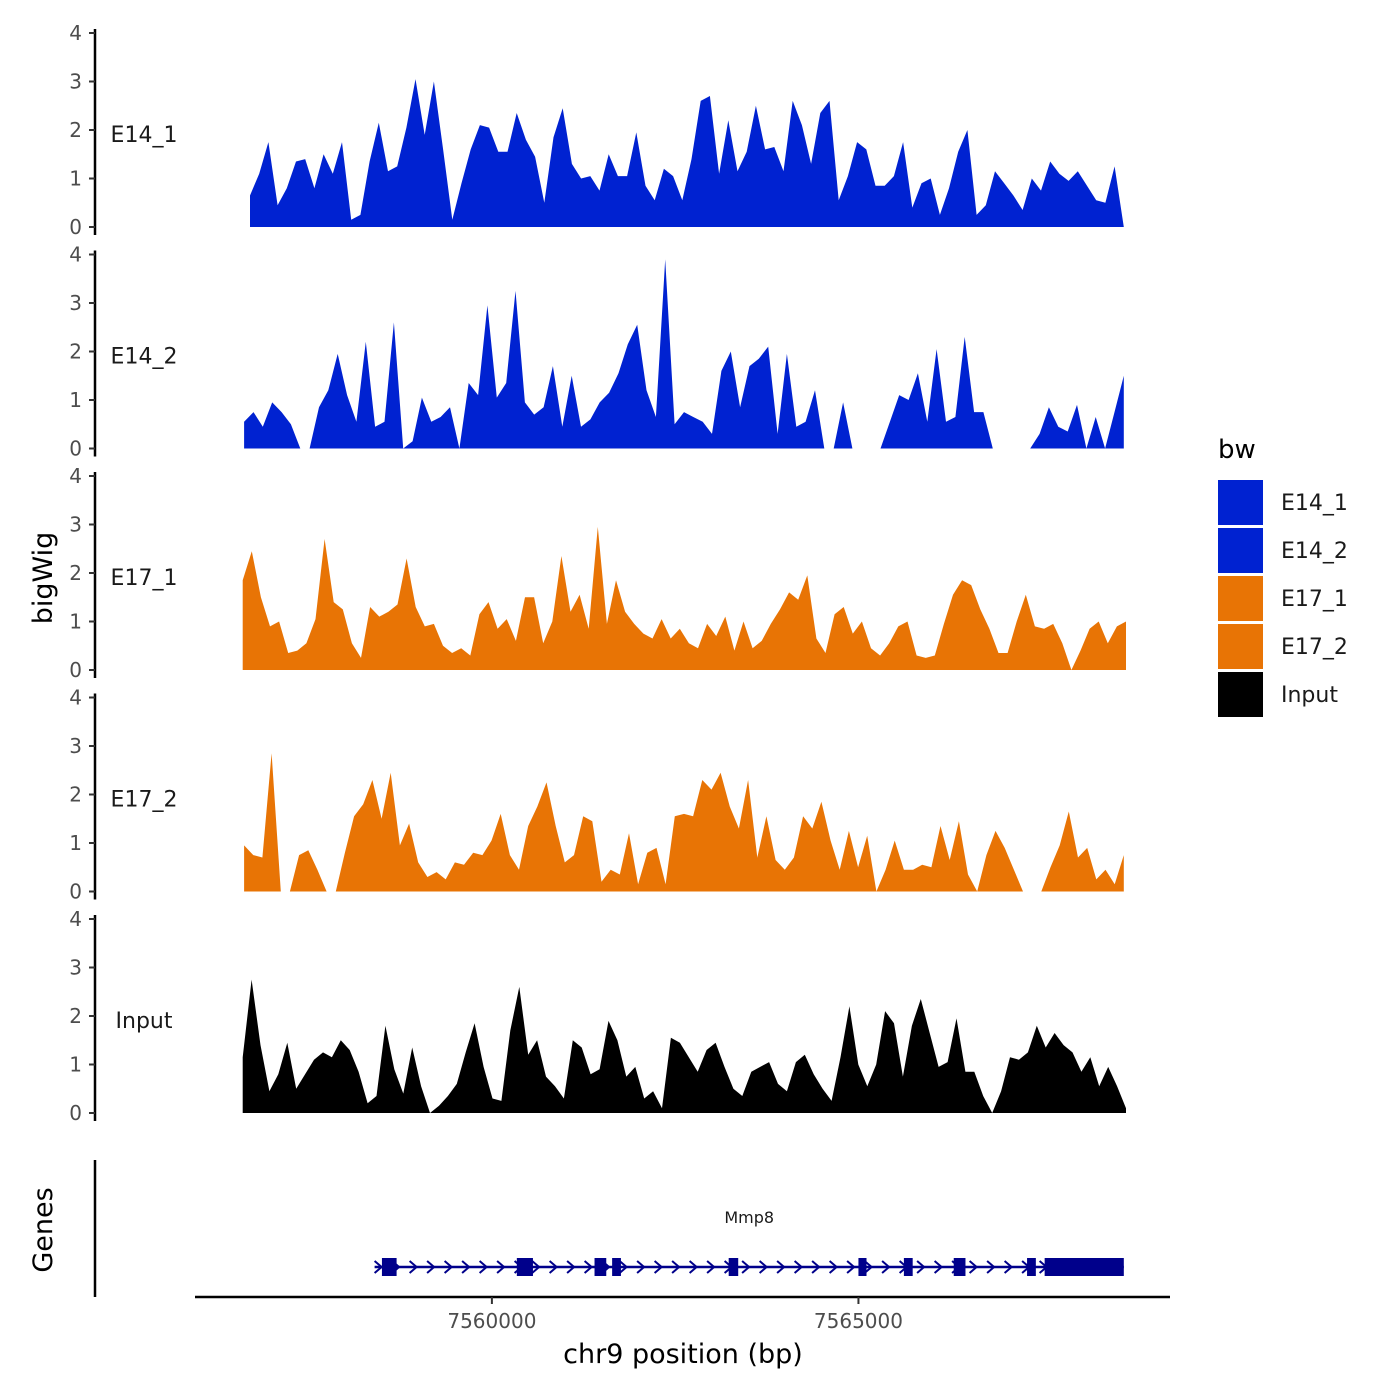  What do you see at coordinates (858, 1321) in the screenshot?
I see `x-tick-label: 7565000` at bounding box center [858, 1321].